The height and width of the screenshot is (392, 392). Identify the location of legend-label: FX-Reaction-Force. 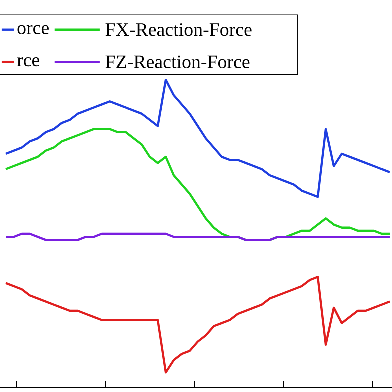
(179, 30).